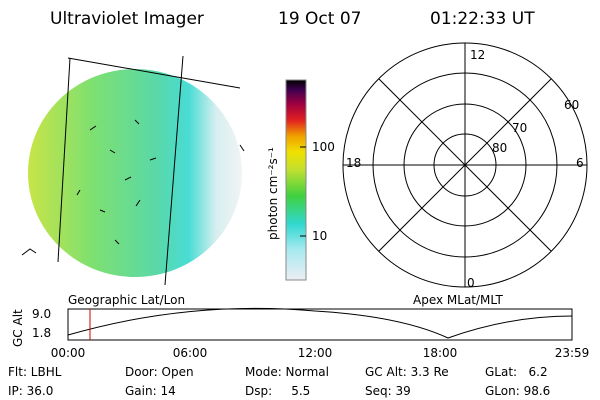  What do you see at coordinates (572, 353) in the screenshot?
I see `x-tick-label: 23:59` at bounding box center [572, 353].